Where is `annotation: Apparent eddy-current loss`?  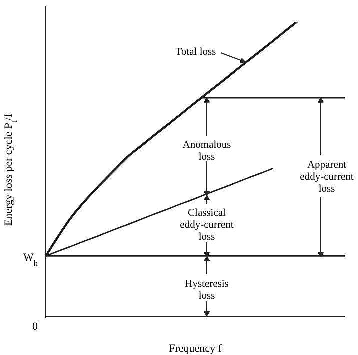
annotation: Apparent eddy-current loss is located at coordinates (327, 177).